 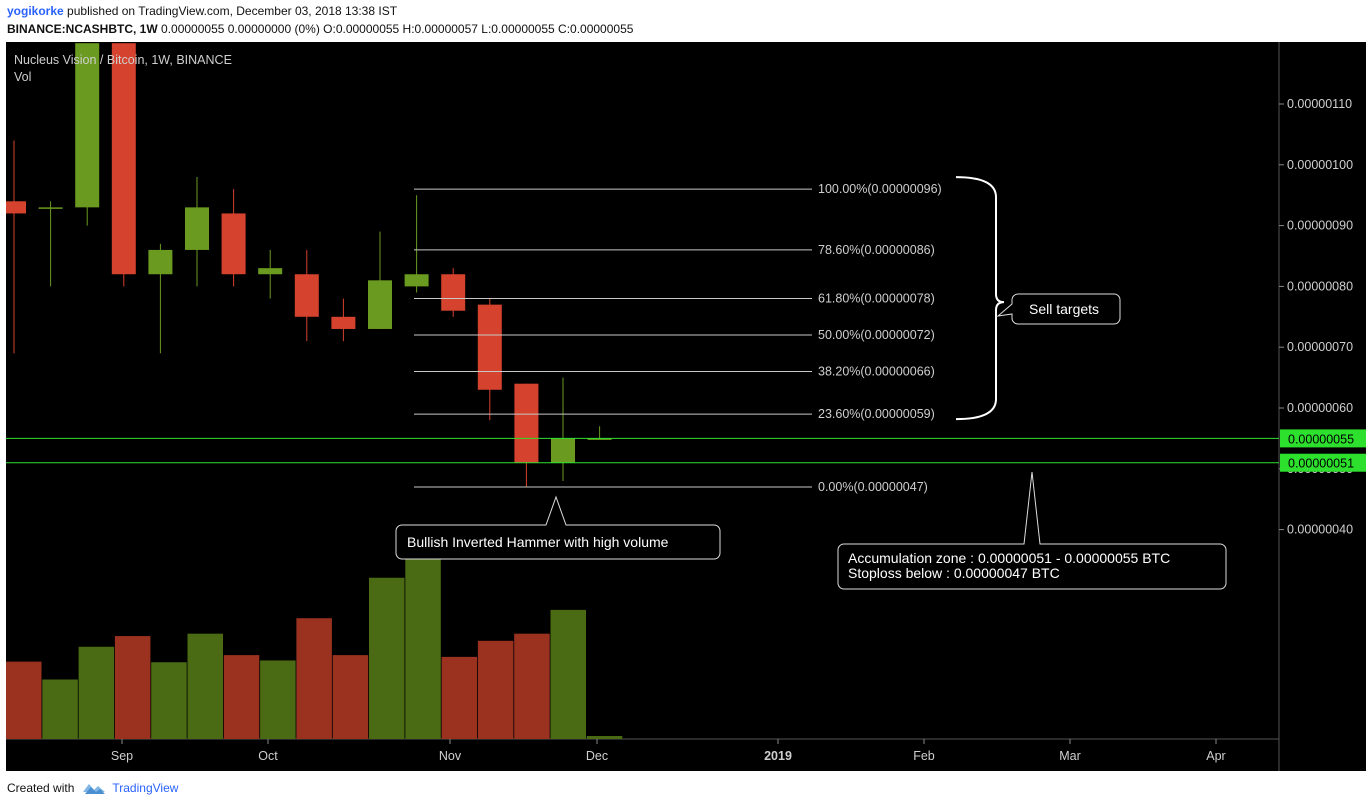 I want to click on zone-price-label: 0.00000055, so click(x=1321, y=439).